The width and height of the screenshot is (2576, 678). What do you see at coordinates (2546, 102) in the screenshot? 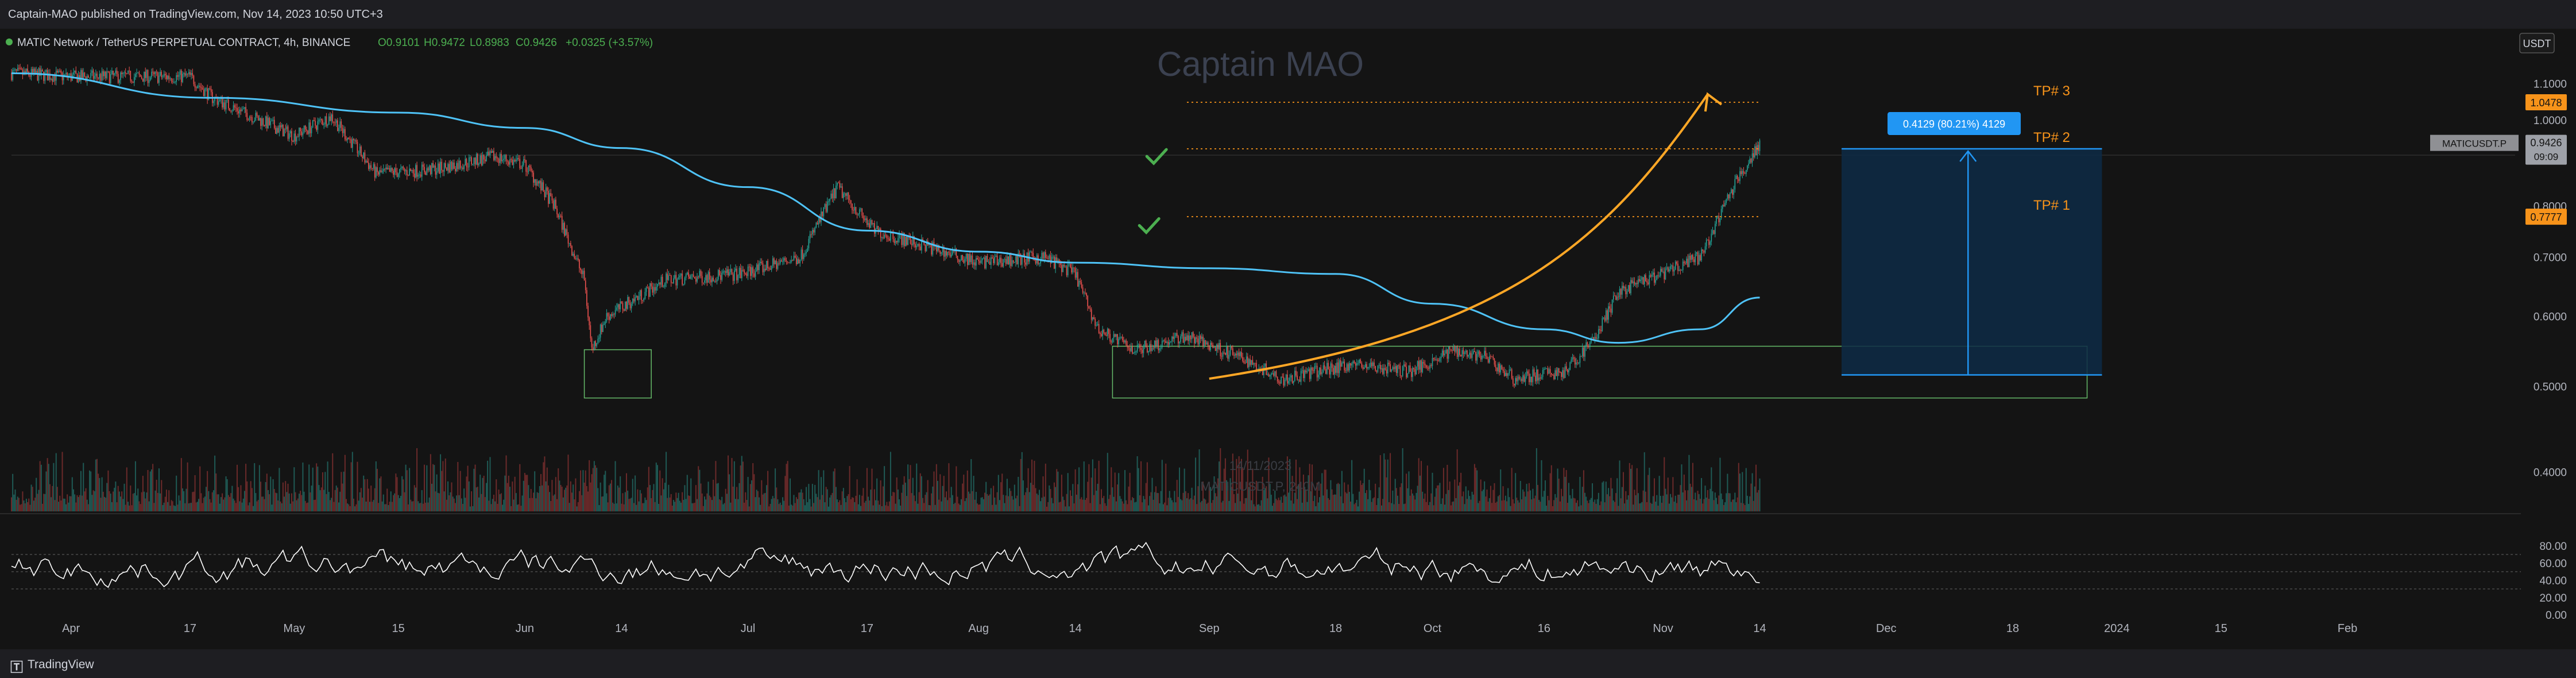
I see `target-price-tag` at bounding box center [2546, 102].